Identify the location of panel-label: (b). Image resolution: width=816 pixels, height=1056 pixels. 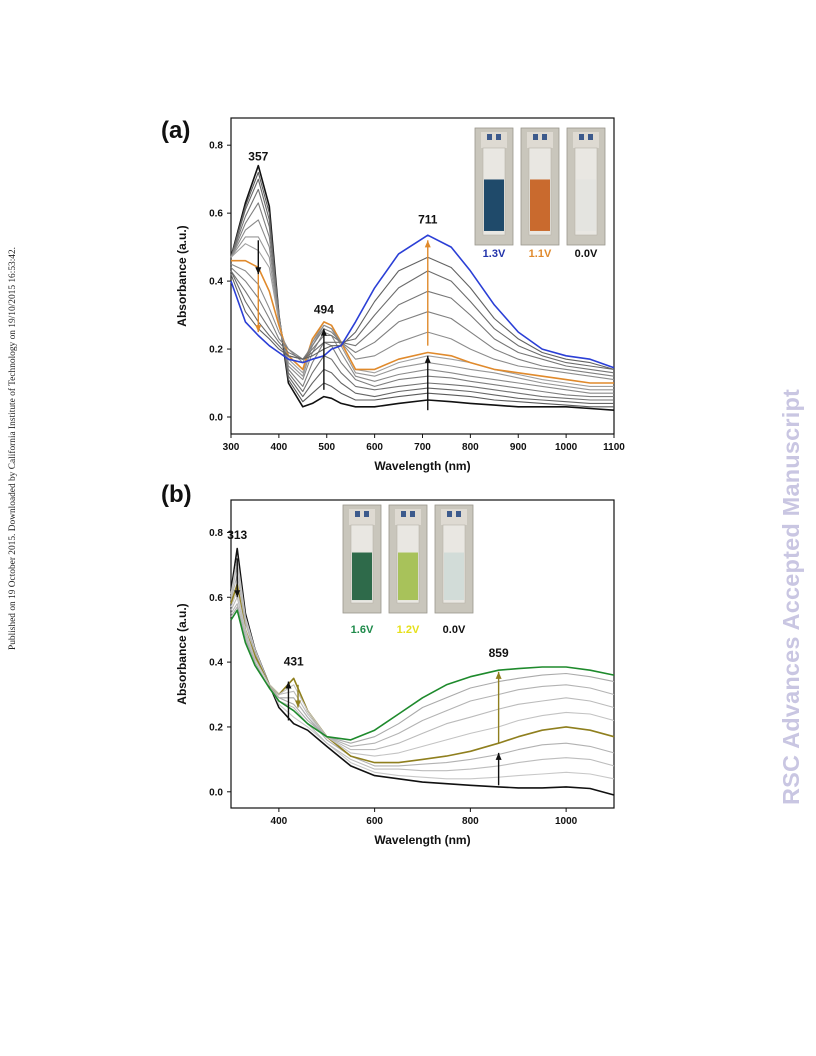
(176, 494).